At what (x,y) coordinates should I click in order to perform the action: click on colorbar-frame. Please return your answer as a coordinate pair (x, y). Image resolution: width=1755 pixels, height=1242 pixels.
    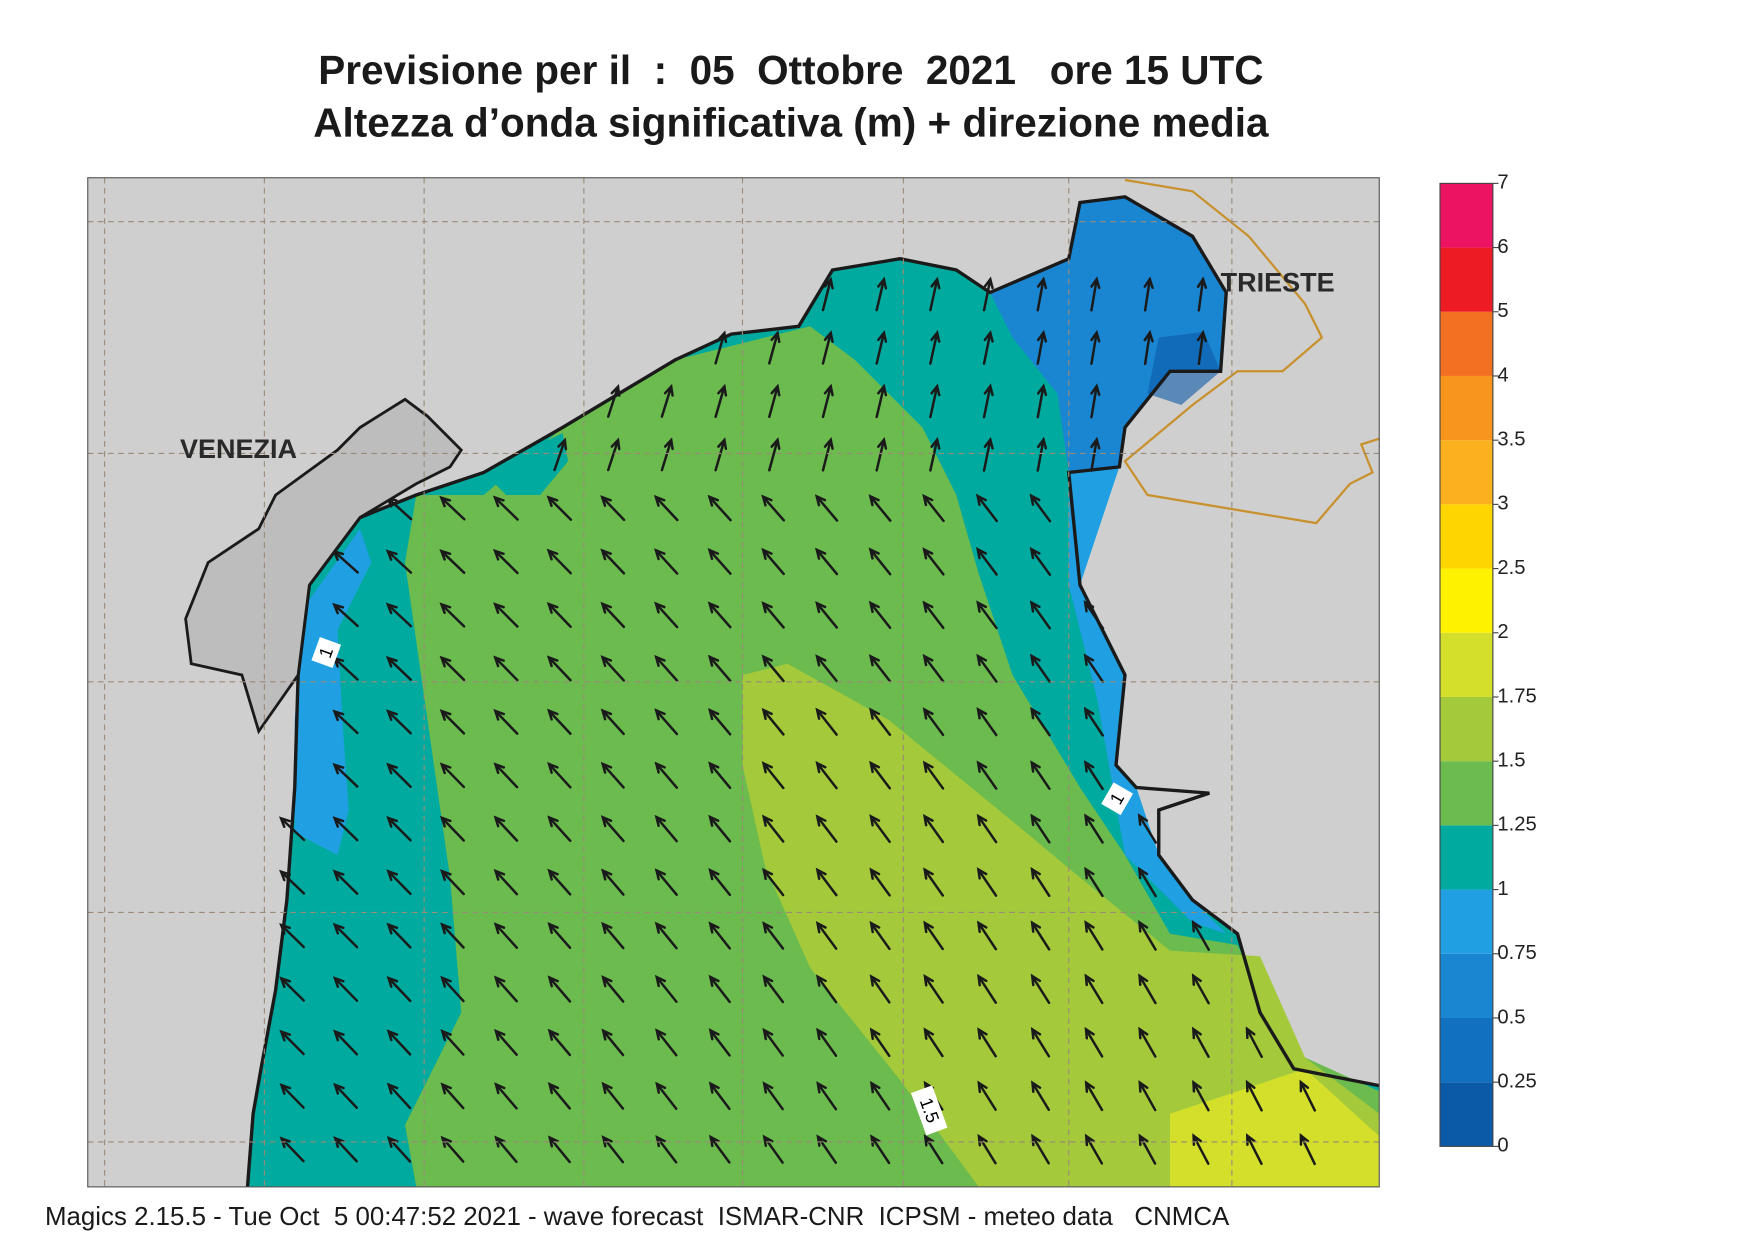
    Looking at the image, I should click on (1466, 664).